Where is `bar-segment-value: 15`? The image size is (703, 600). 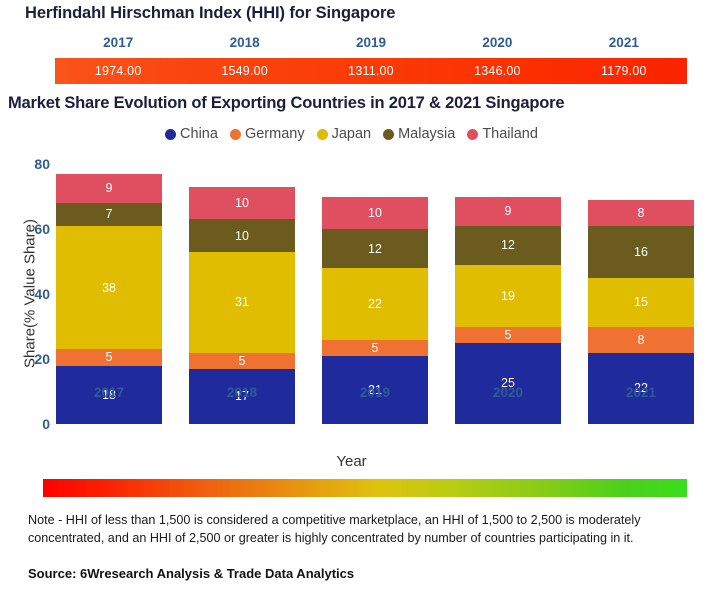
bar-segment-value: 15 is located at coordinates (641, 302).